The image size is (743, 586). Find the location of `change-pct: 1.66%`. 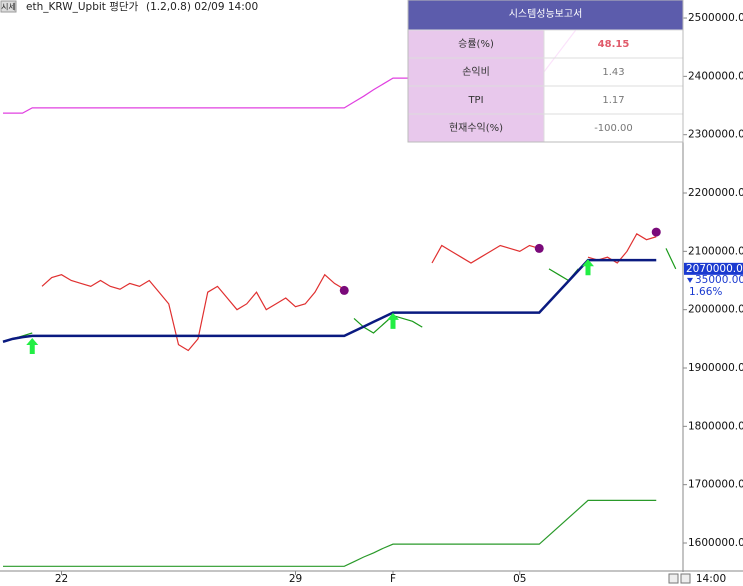

change-pct: 1.66% is located at coordinates (705, 292).